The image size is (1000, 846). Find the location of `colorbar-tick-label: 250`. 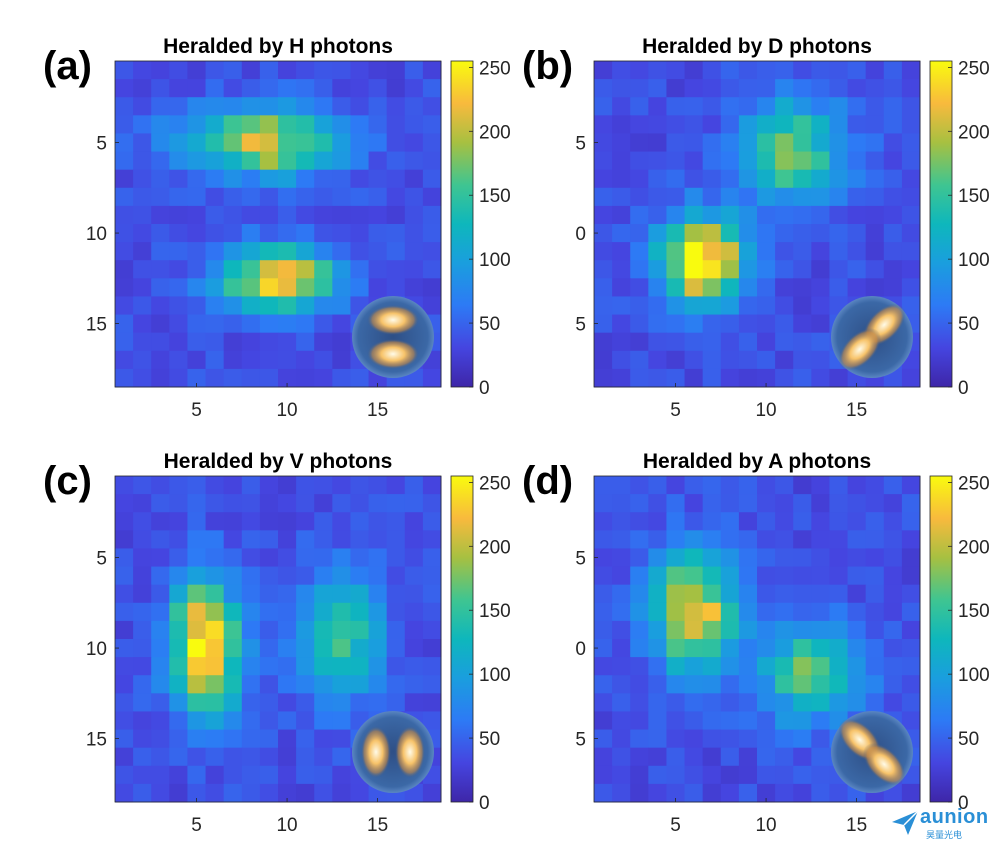

colorbar-tick-label: 250 is located at coordinates (495, 483).